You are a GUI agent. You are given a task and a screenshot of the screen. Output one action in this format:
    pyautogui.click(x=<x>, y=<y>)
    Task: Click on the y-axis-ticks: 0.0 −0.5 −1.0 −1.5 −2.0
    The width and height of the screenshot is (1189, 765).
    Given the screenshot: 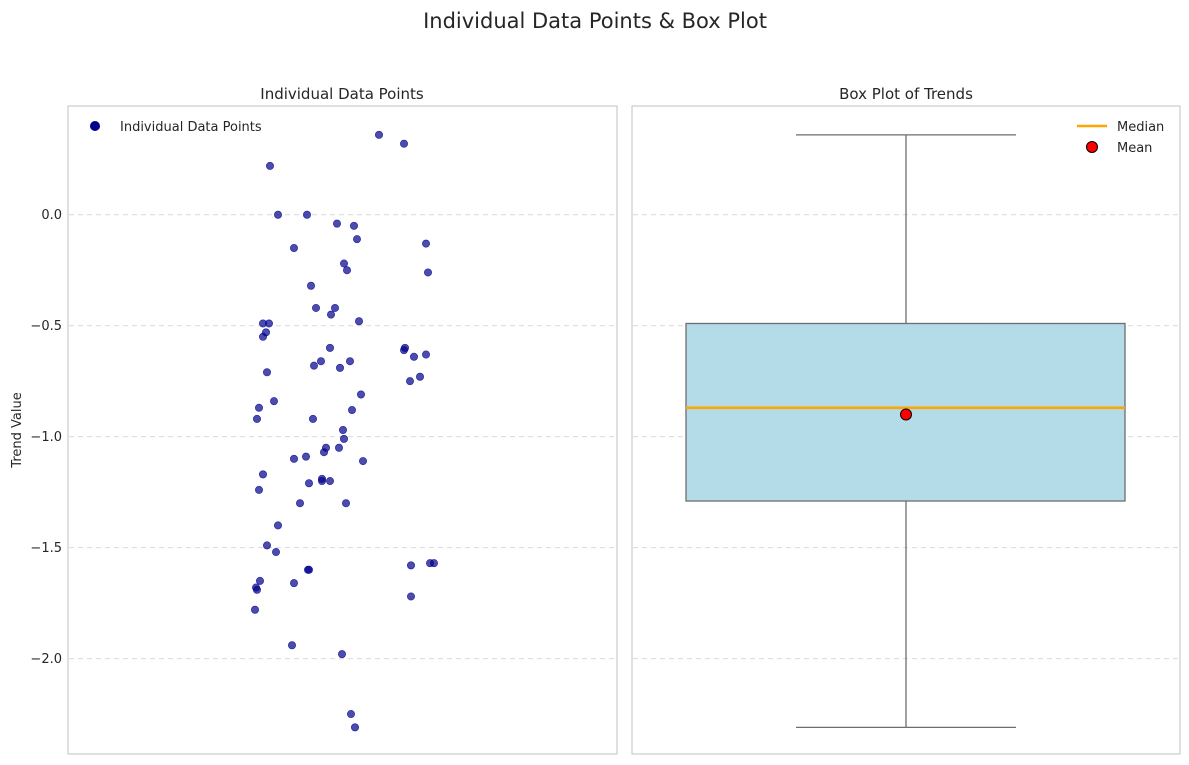 What is the action you would take?
    pyautogui.click(x=46, y=437)
    